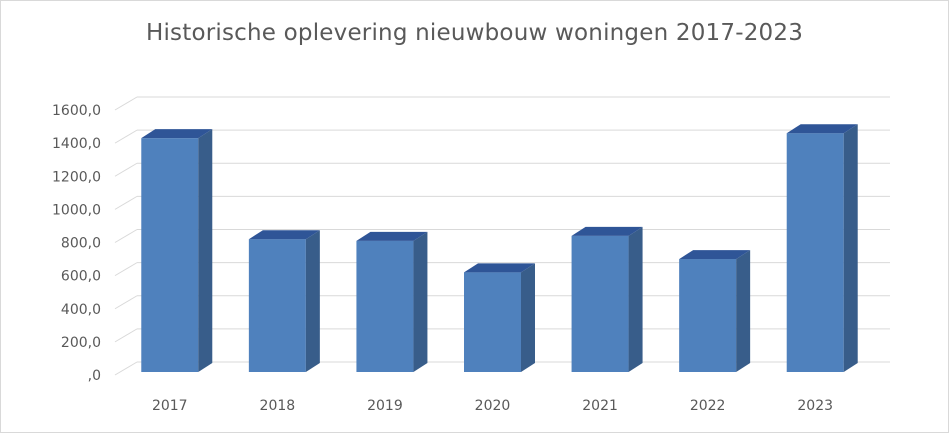  I want to click on x-axis-ticks: 2017 2018 2019 2020 2021 2022 2023, so click(492, 406).